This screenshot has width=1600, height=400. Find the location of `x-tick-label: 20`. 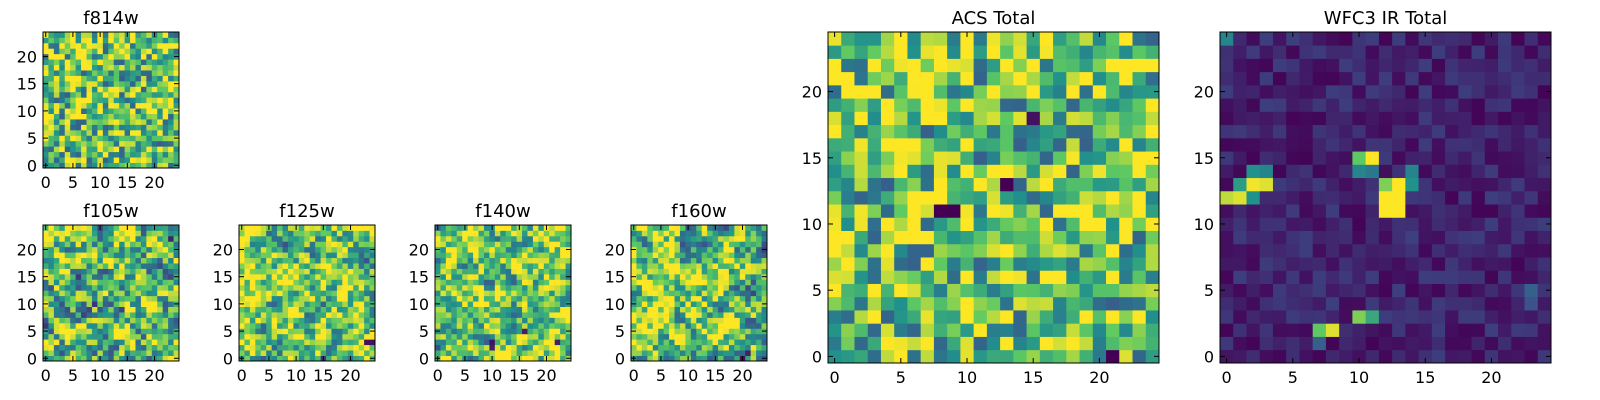

x-tick-label: 20 is located at coordinates (154, 182).